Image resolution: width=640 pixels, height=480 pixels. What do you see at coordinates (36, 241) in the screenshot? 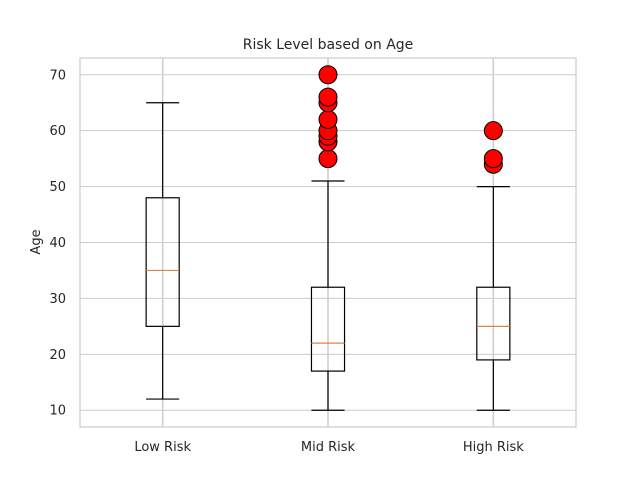
I see `y-axis-label: Age` at bounding box center [36, 241].